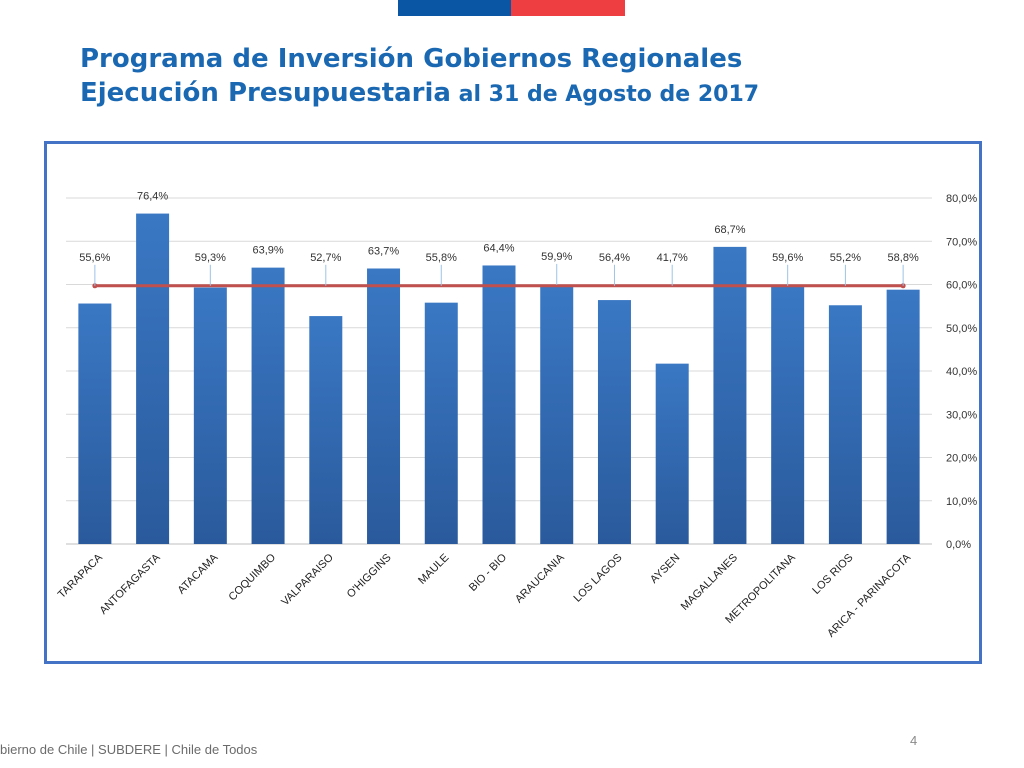 Image resolution: width=1024 pixels, height=768 pixels. Describe the element at coordinates (498, 248) in the screenshot. I see `data-label: 64,4%` at that location.